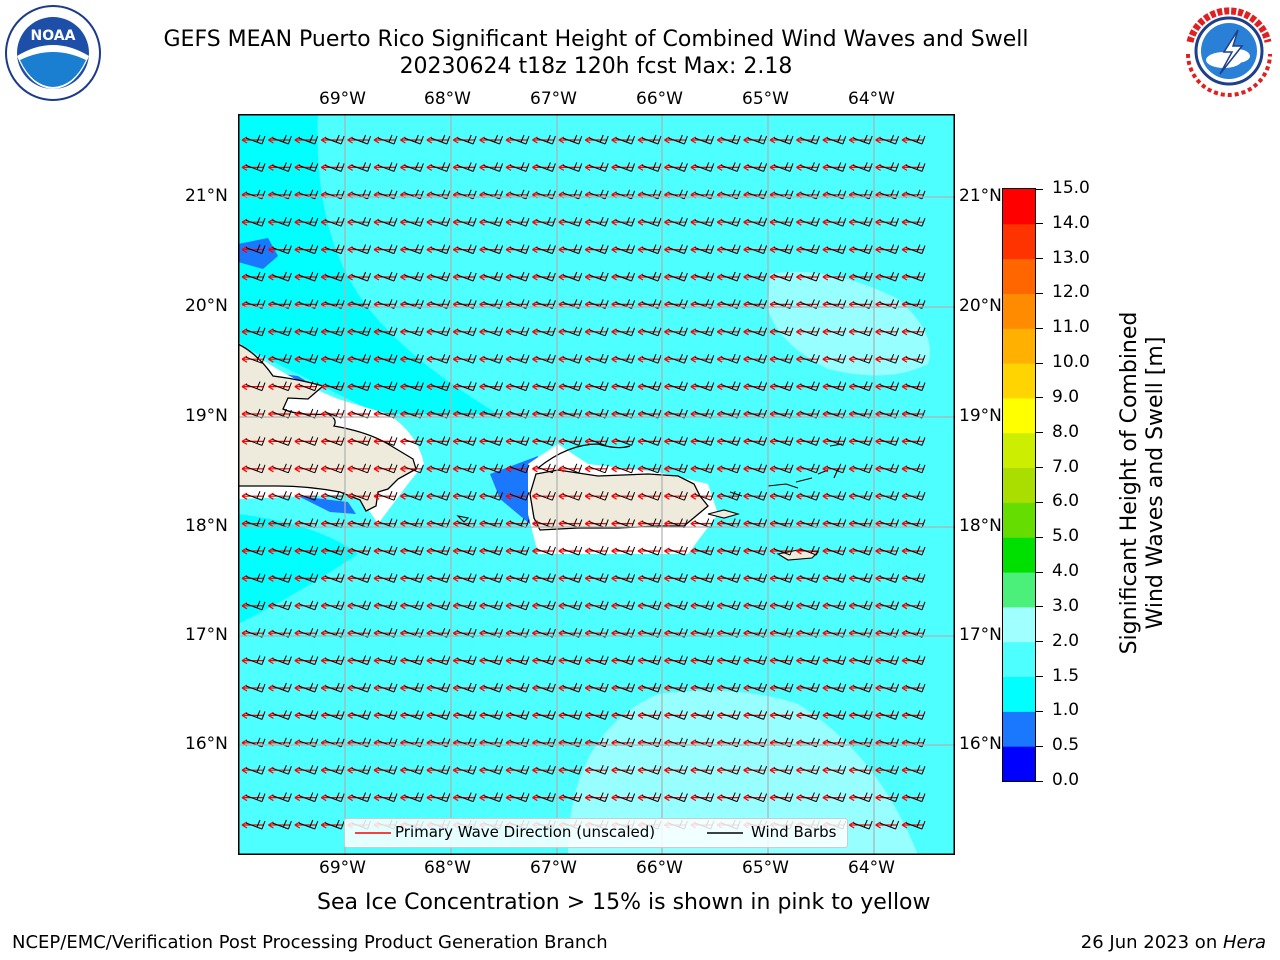 Image resolution: width=1280 pixels, height=960 pixels. Describe the element at coordinates (596, 66) in the screenshot. I see `chart-subtitle: 20230624 t18z 120h fcst Max: 2.18` at that location.